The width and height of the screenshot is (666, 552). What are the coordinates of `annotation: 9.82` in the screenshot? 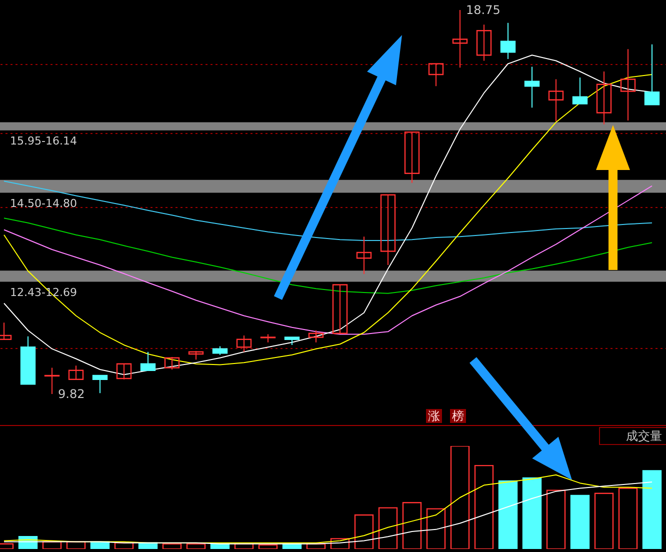 It's located at (71, 394).